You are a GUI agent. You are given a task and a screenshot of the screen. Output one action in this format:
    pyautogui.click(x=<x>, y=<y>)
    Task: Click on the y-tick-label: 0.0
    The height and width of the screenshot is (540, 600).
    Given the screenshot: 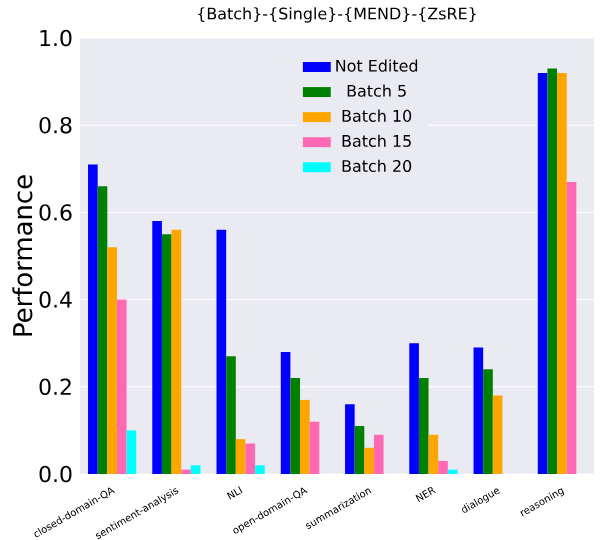 What is the action you would take?
    pyautogui.click(x=55, y=474)
    